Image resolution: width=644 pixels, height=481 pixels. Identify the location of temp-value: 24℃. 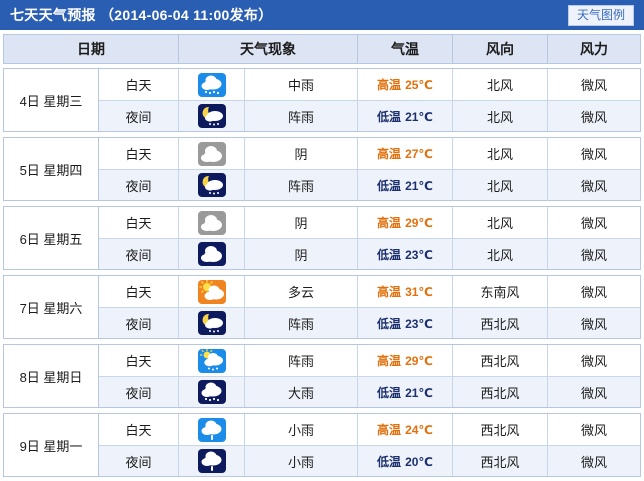
(419, 430).